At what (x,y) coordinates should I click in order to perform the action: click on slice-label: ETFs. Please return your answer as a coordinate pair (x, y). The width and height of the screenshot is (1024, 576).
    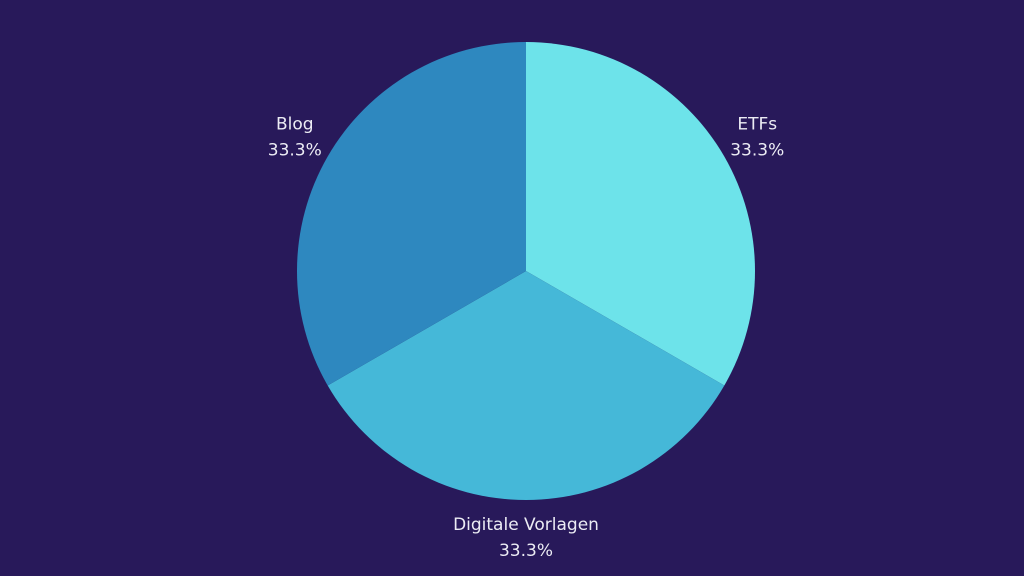
    Looking at the image, I should click on (757, 125).